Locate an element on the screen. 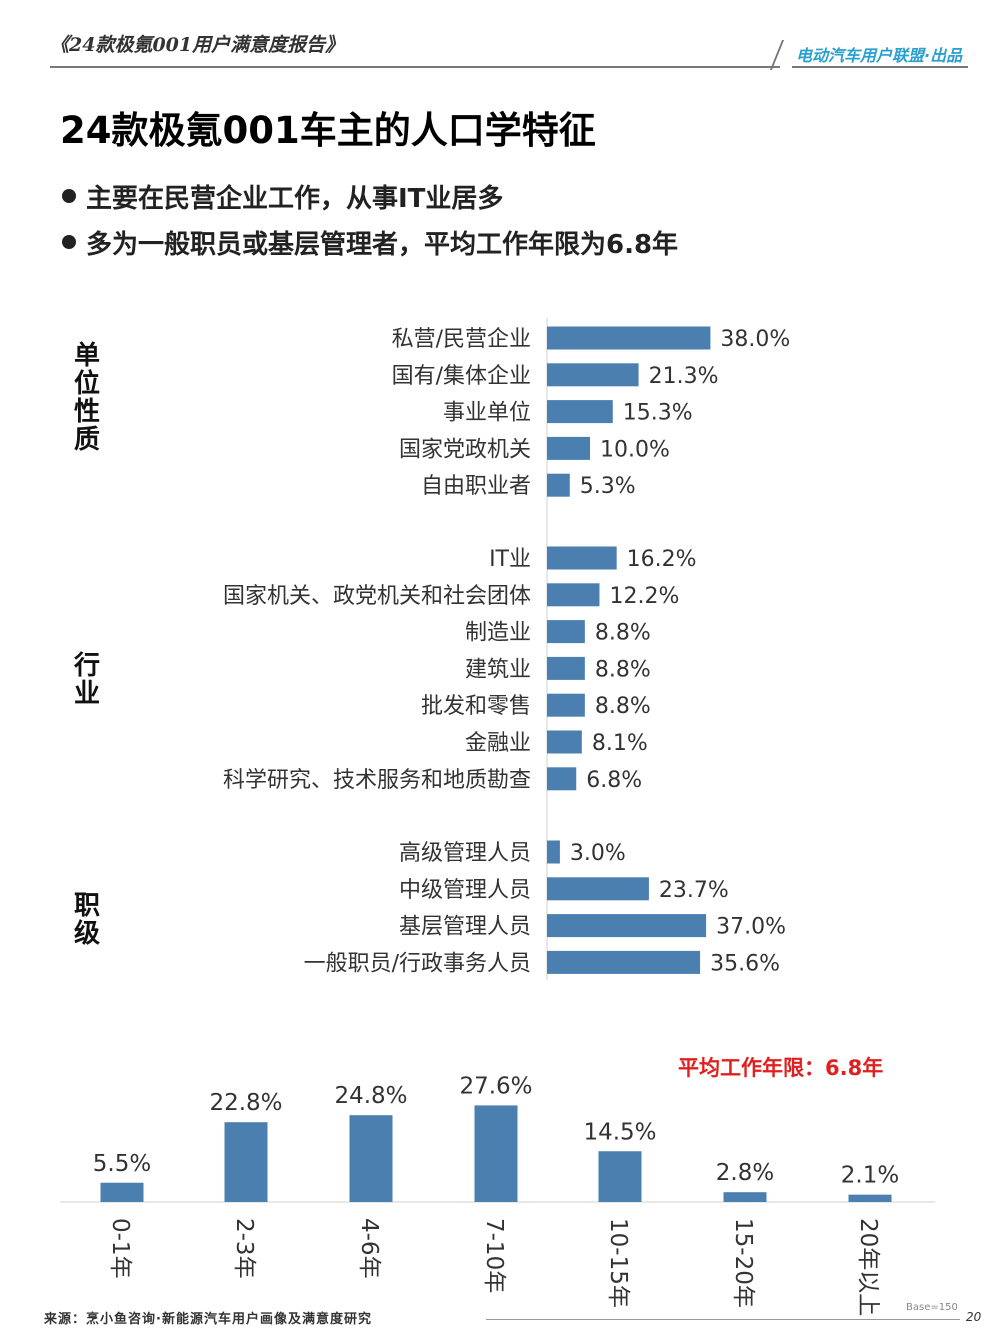  bullet-point: 多为一般职员或基层管理者，平均工作年限为6.8年 is located at coordinates (370, 242).